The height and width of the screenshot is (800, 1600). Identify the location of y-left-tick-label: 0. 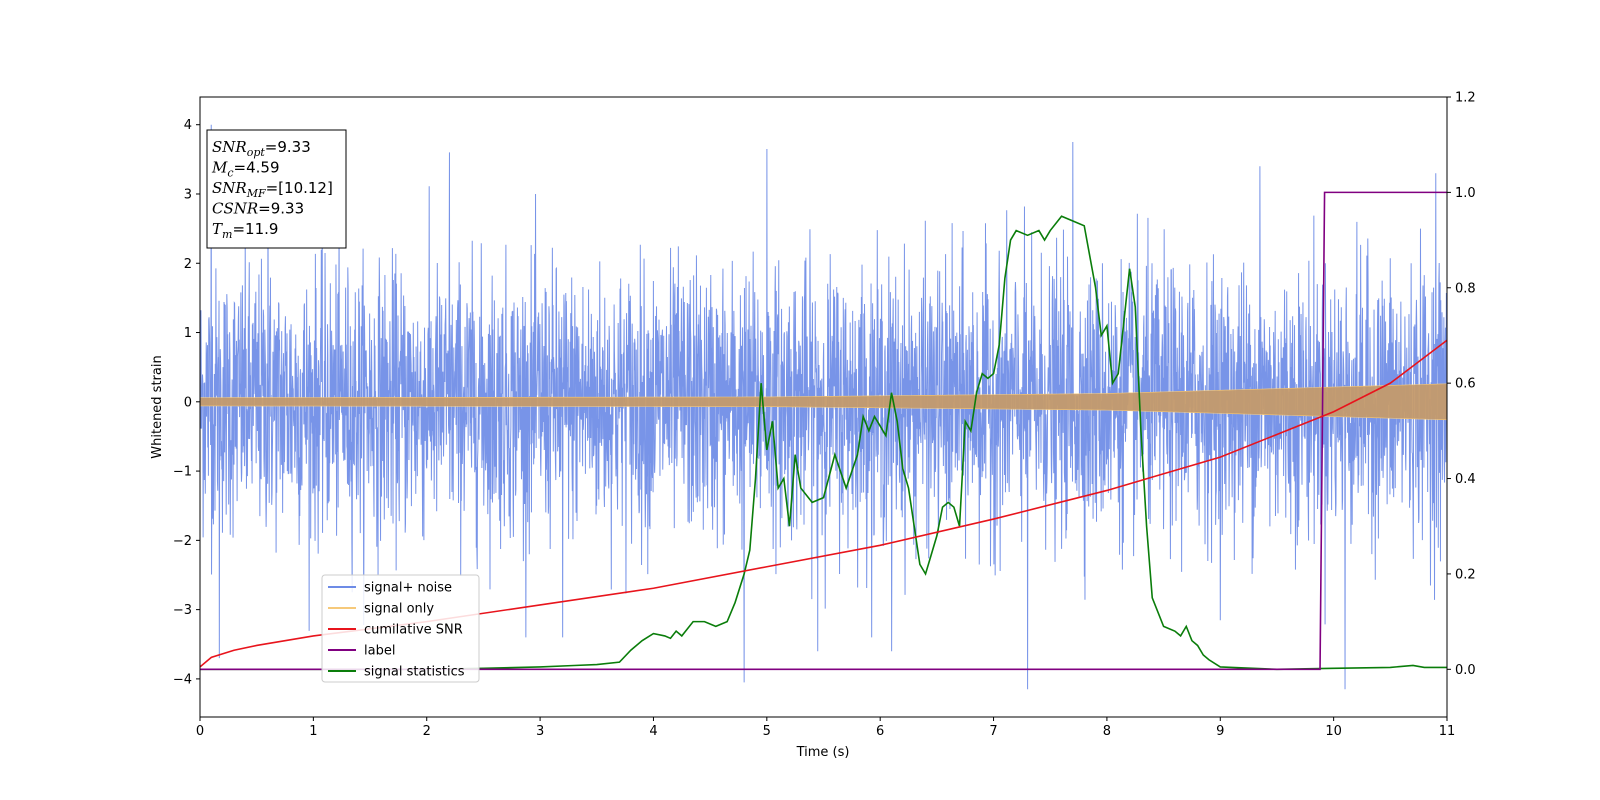
(188, 402).